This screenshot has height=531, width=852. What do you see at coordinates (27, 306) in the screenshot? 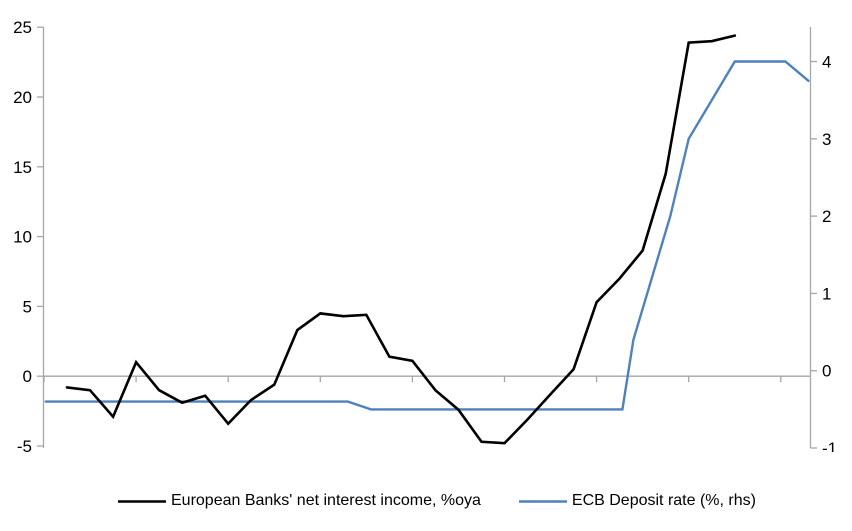
I see `left-axis-tick-label: 5` at bounding box center [27, 306].